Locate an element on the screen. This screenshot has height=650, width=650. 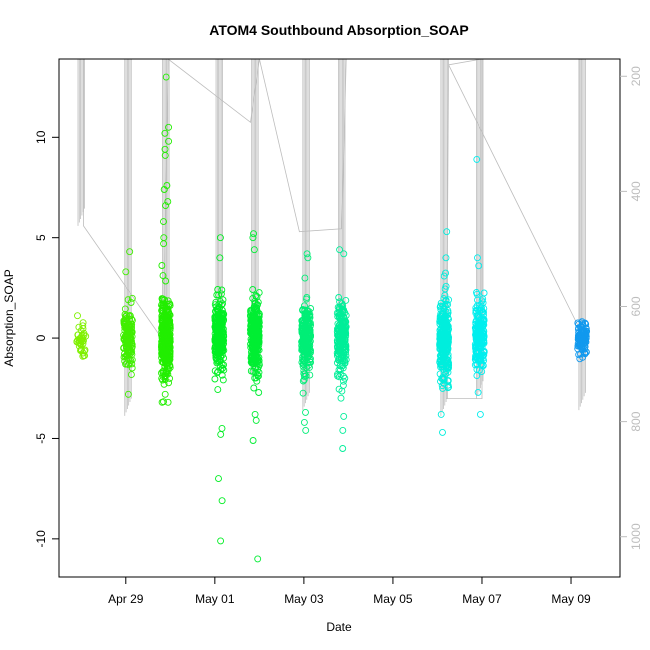
y-axis-label: Absorption_SOAP is located at coordinates (9, 317).